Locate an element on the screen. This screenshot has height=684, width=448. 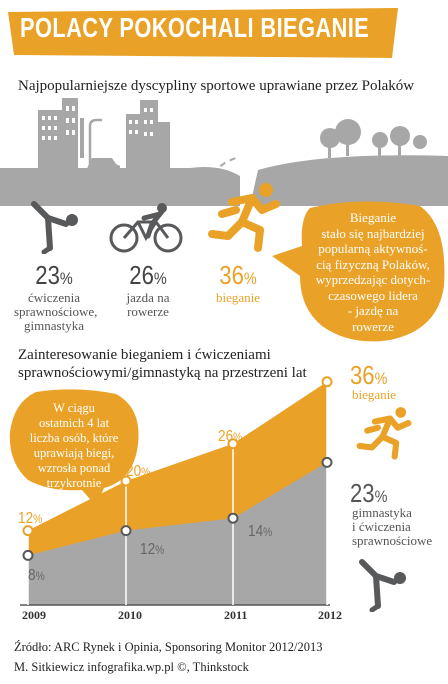
year-2009: 2009 is located at coordinates (34, 615).